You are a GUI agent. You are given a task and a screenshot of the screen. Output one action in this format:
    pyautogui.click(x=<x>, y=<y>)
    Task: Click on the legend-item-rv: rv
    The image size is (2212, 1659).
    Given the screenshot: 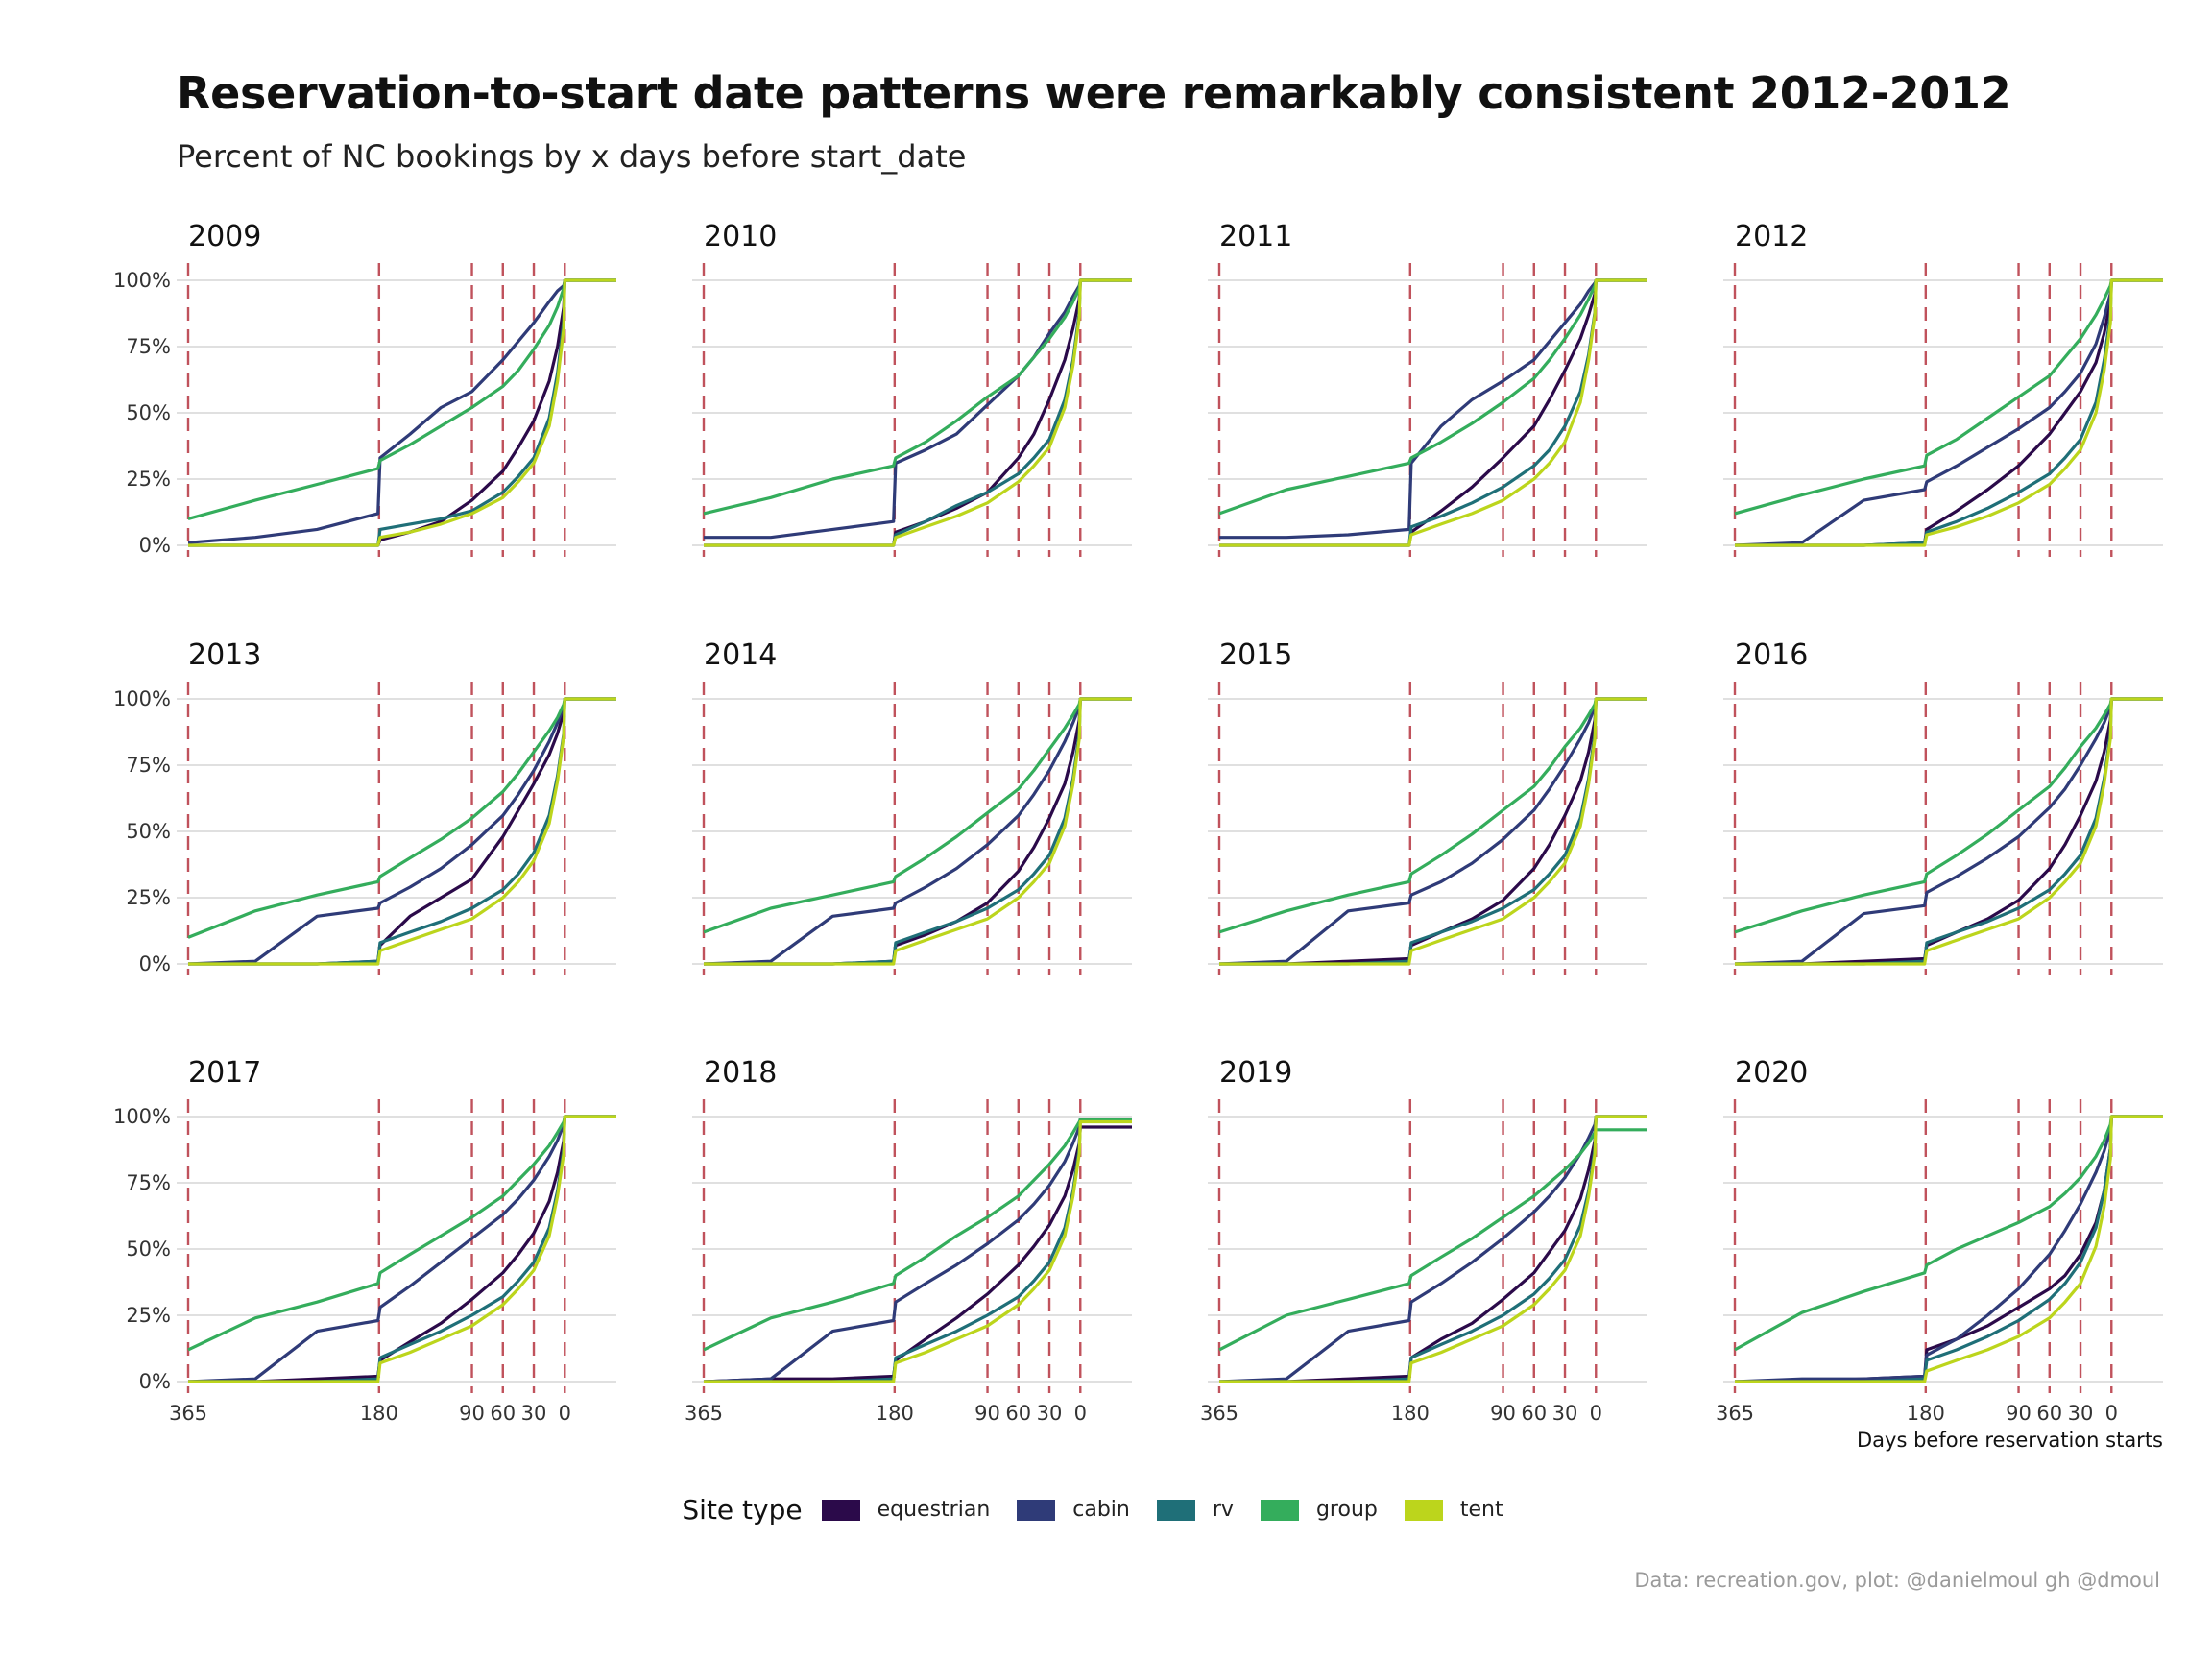 What is the action you would take?
    pyautogui.click(x=1195, y=1510)
    